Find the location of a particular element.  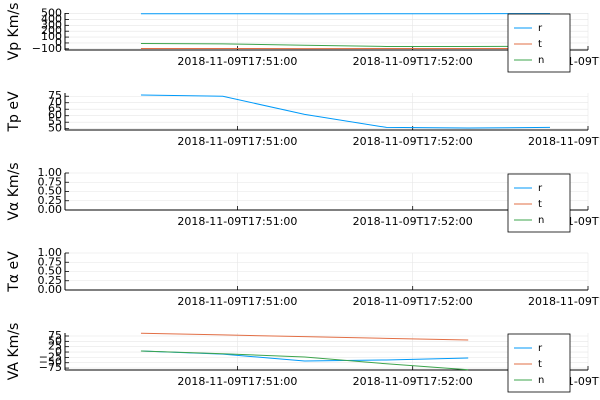

y-tick-label: −25 is located at coordinates (50, 356).